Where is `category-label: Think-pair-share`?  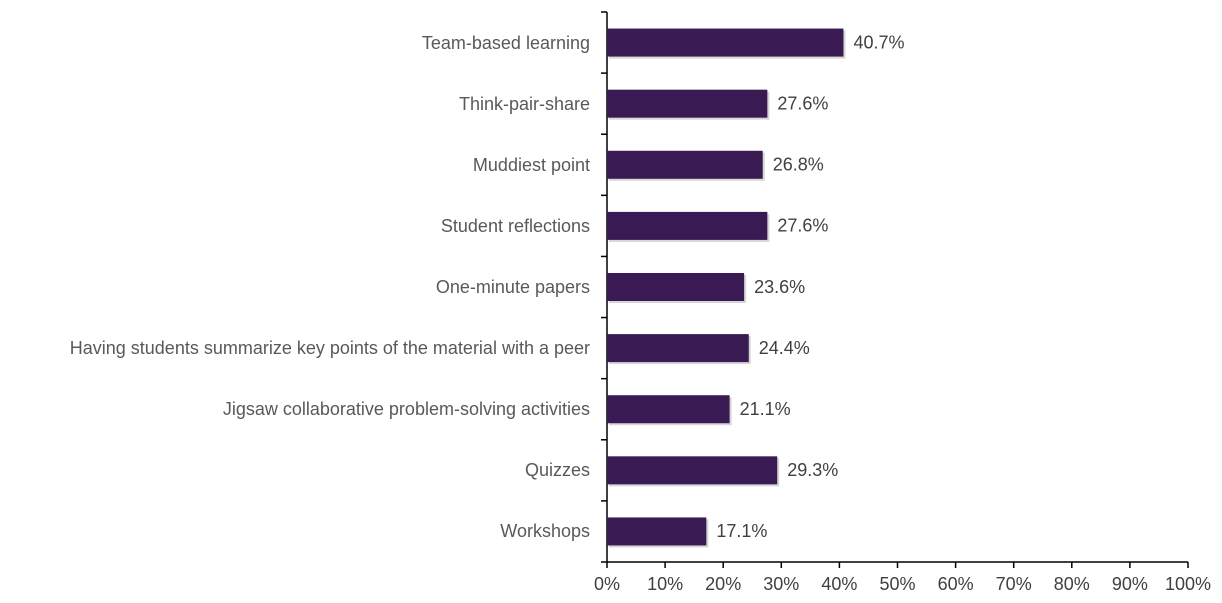
category-label: Think-pair-share is located at coordinates (524, 103).